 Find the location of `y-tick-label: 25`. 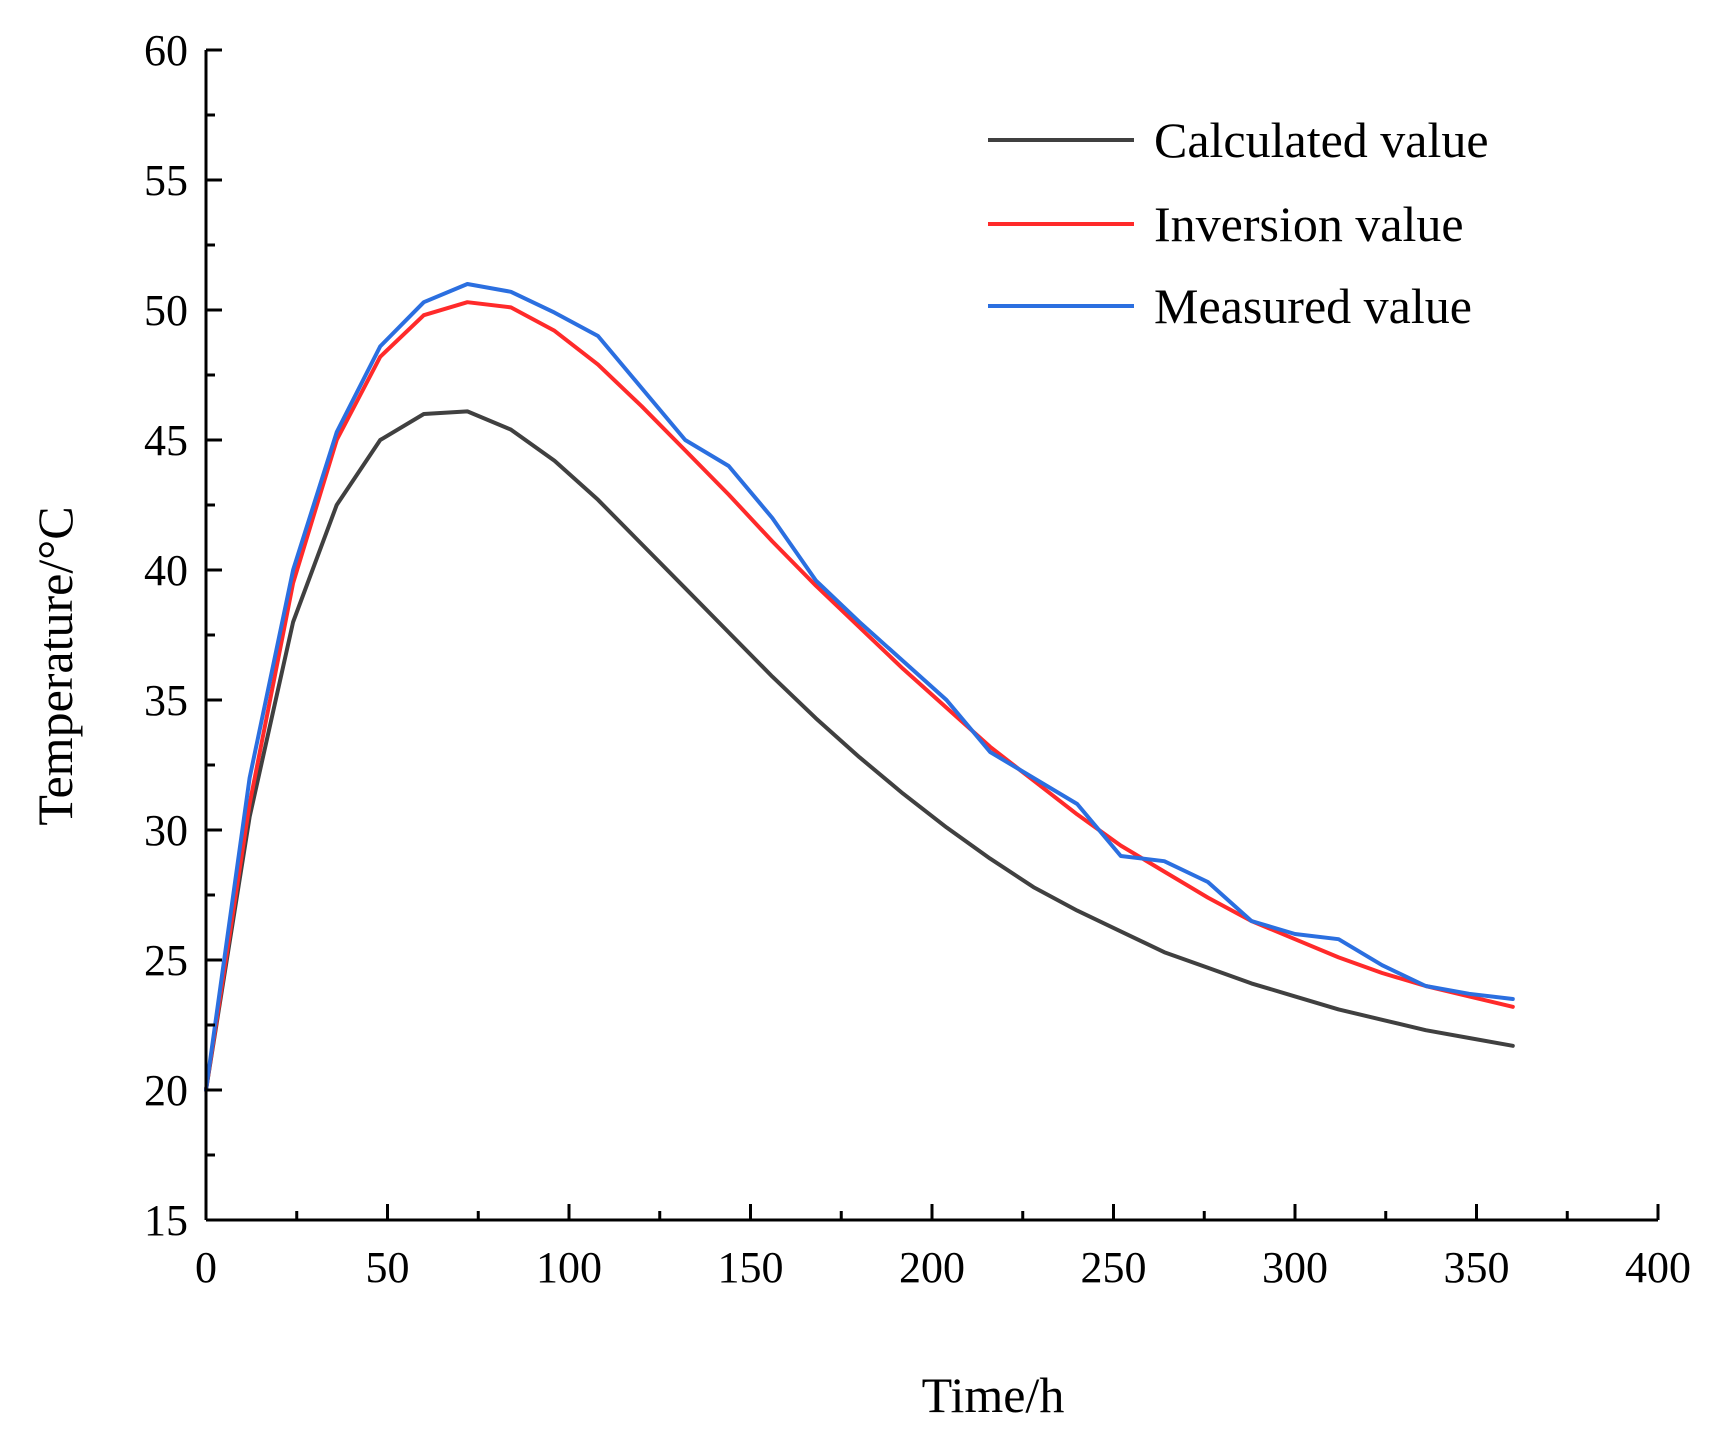

y-tick-label: 25 is located at coordinates (166, 960).